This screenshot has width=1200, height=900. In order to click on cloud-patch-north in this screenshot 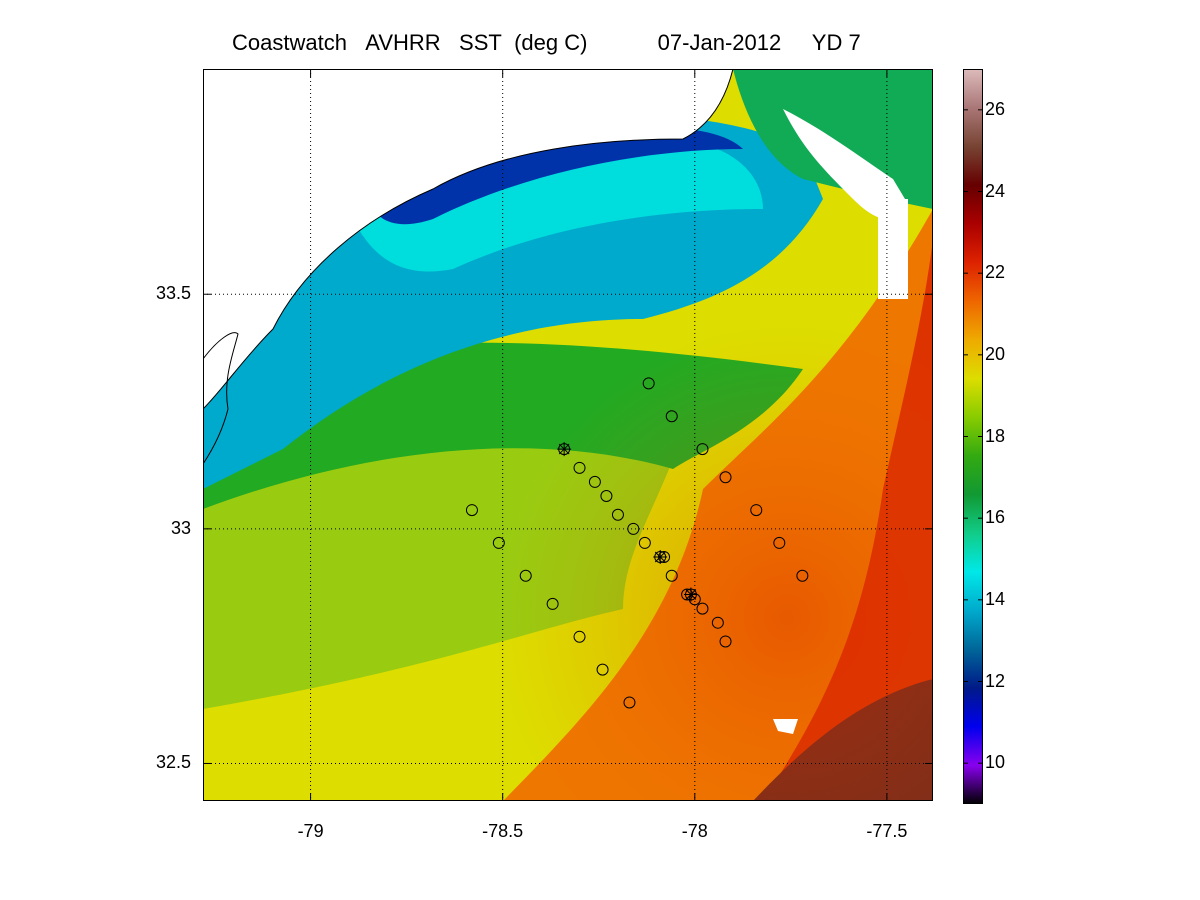, I will do `click(845, 164)`.